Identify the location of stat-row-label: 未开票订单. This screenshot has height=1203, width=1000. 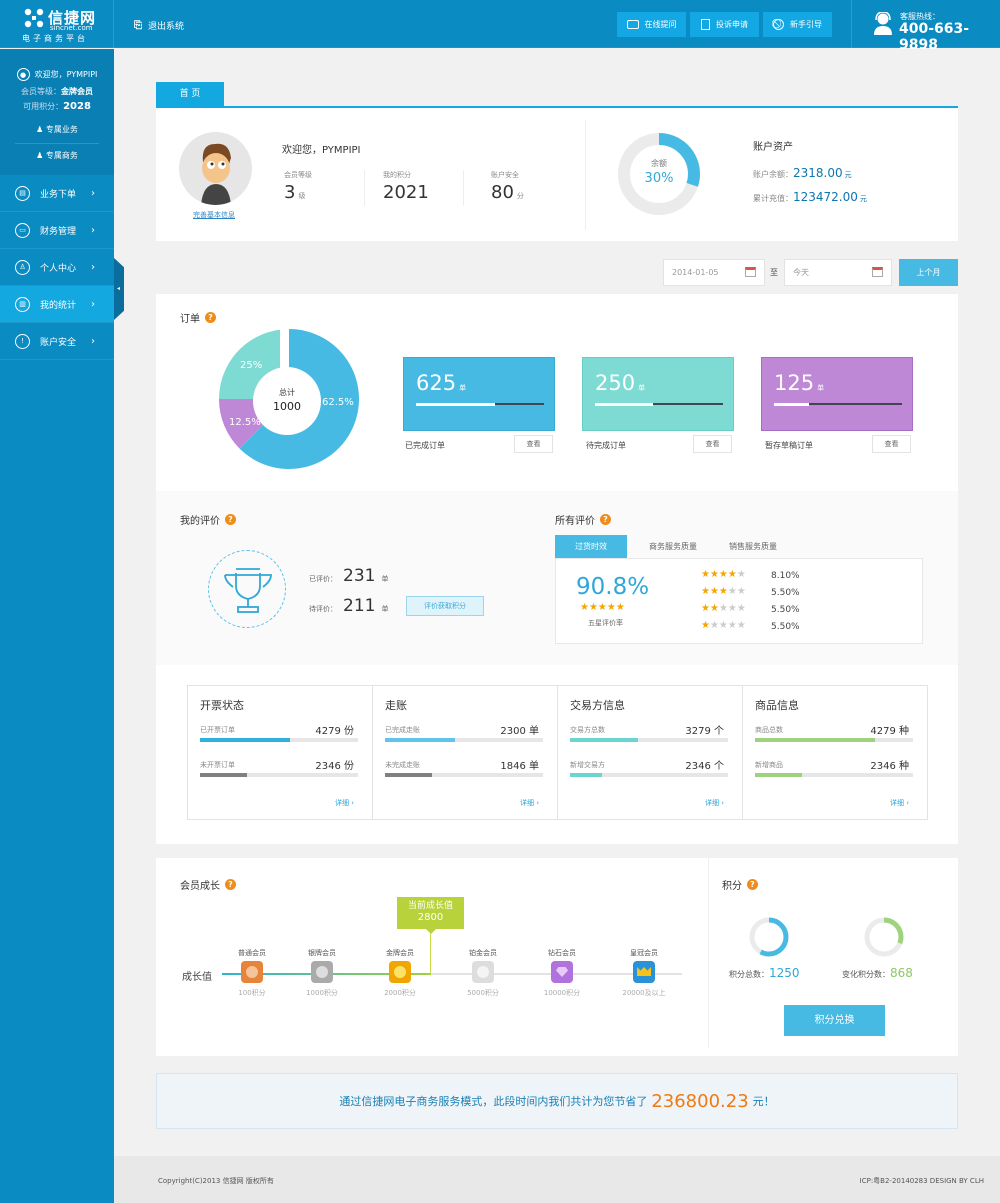
(217, 765).